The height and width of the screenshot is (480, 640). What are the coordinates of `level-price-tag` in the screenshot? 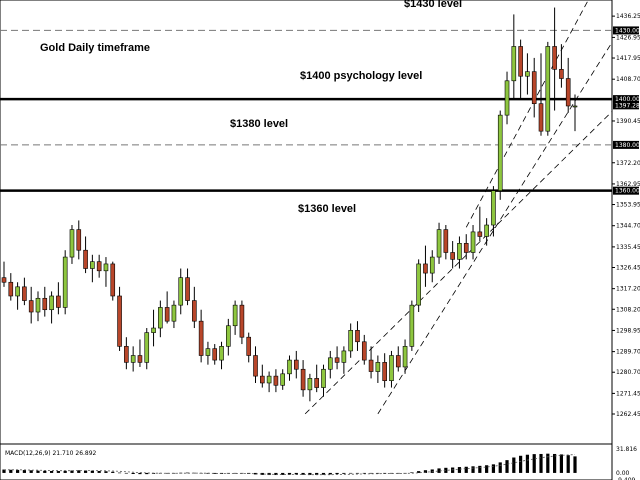 It's located at (626, 190).